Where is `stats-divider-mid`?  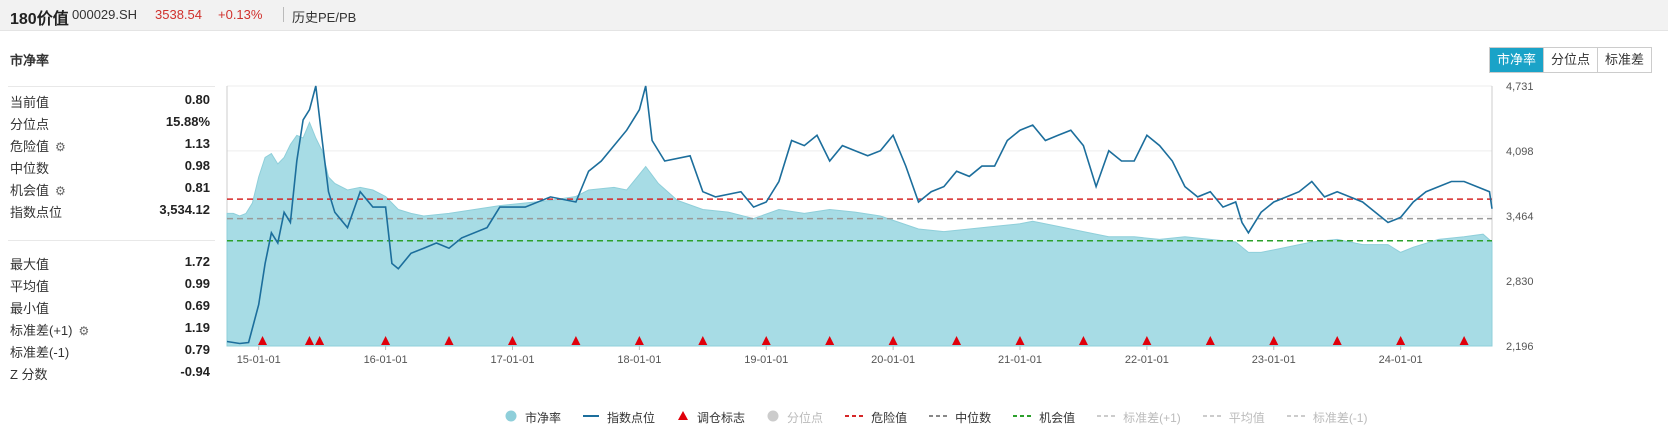
stats-divider-mid is located at coordinates (111, 240).